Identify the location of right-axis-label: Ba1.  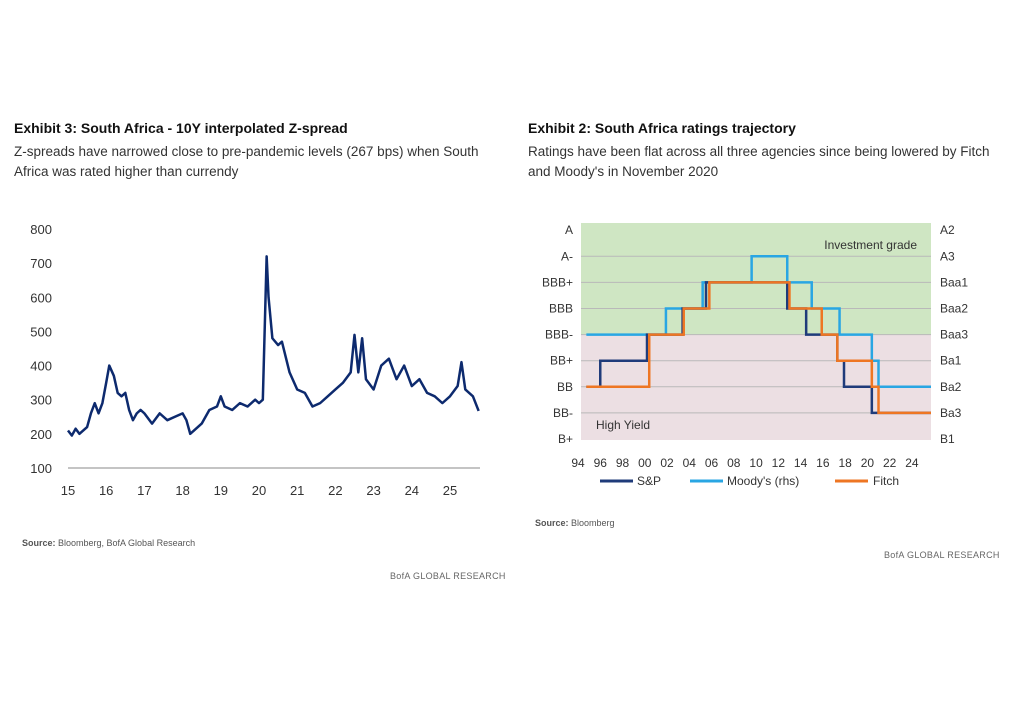
(951, 361).